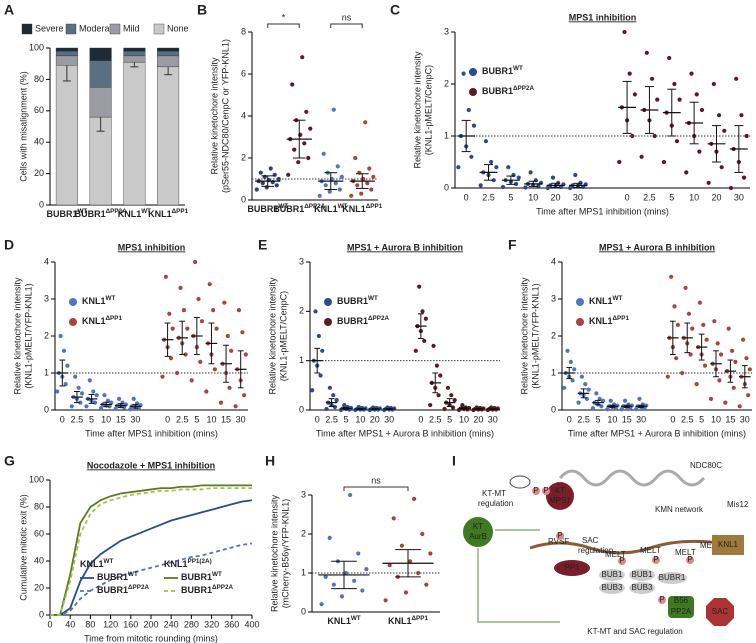  Describe the element at coordinates (61, 214) in the screenshot. I see `x-tick-label-base: BUBR1` at that location.